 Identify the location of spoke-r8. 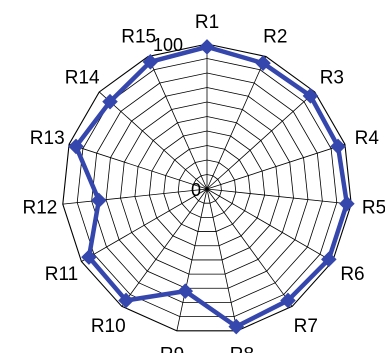
(222, 259).